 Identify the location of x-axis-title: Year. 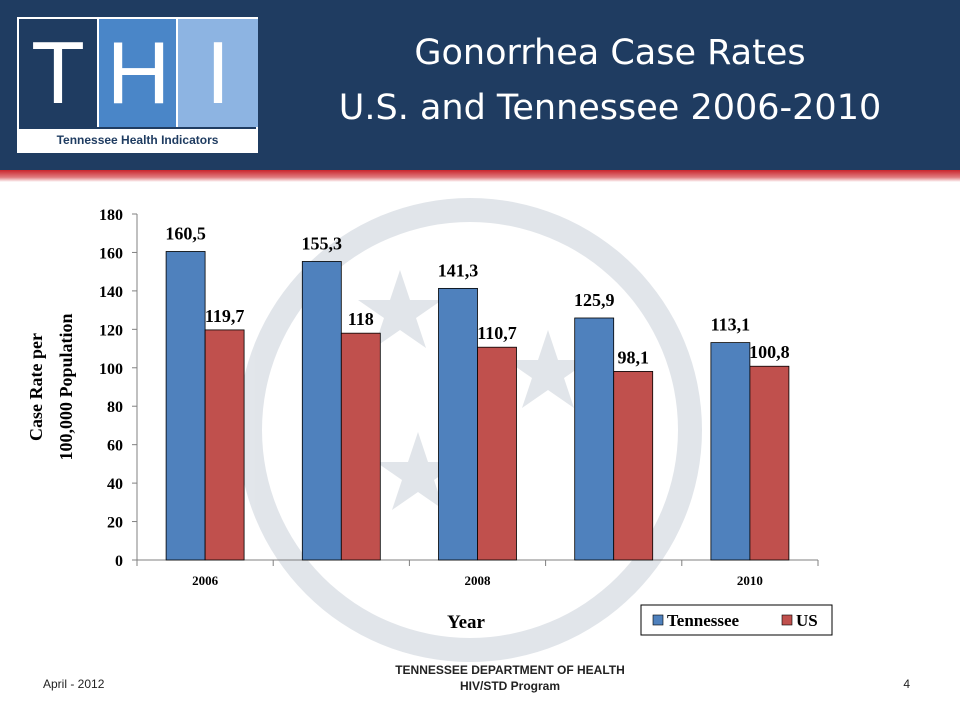
(466, 622).